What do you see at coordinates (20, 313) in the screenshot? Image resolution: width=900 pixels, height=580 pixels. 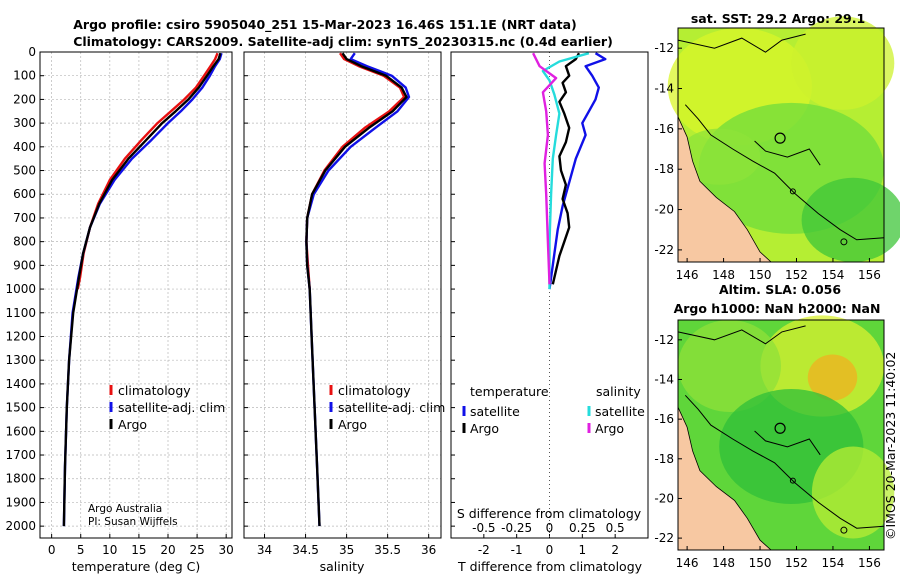 I see `y-tick-label: 1100` at bounding box center [20, 313].